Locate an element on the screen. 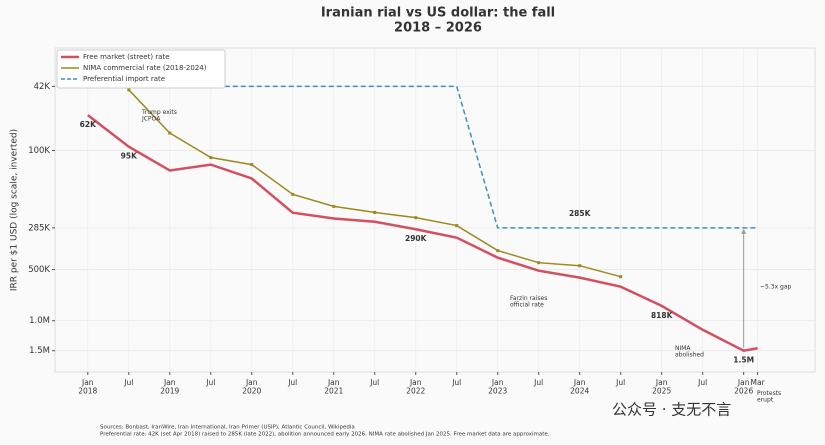 This screenshot has height=445, width=825. value-label: 1.5M is located at coordinates (743, 360).